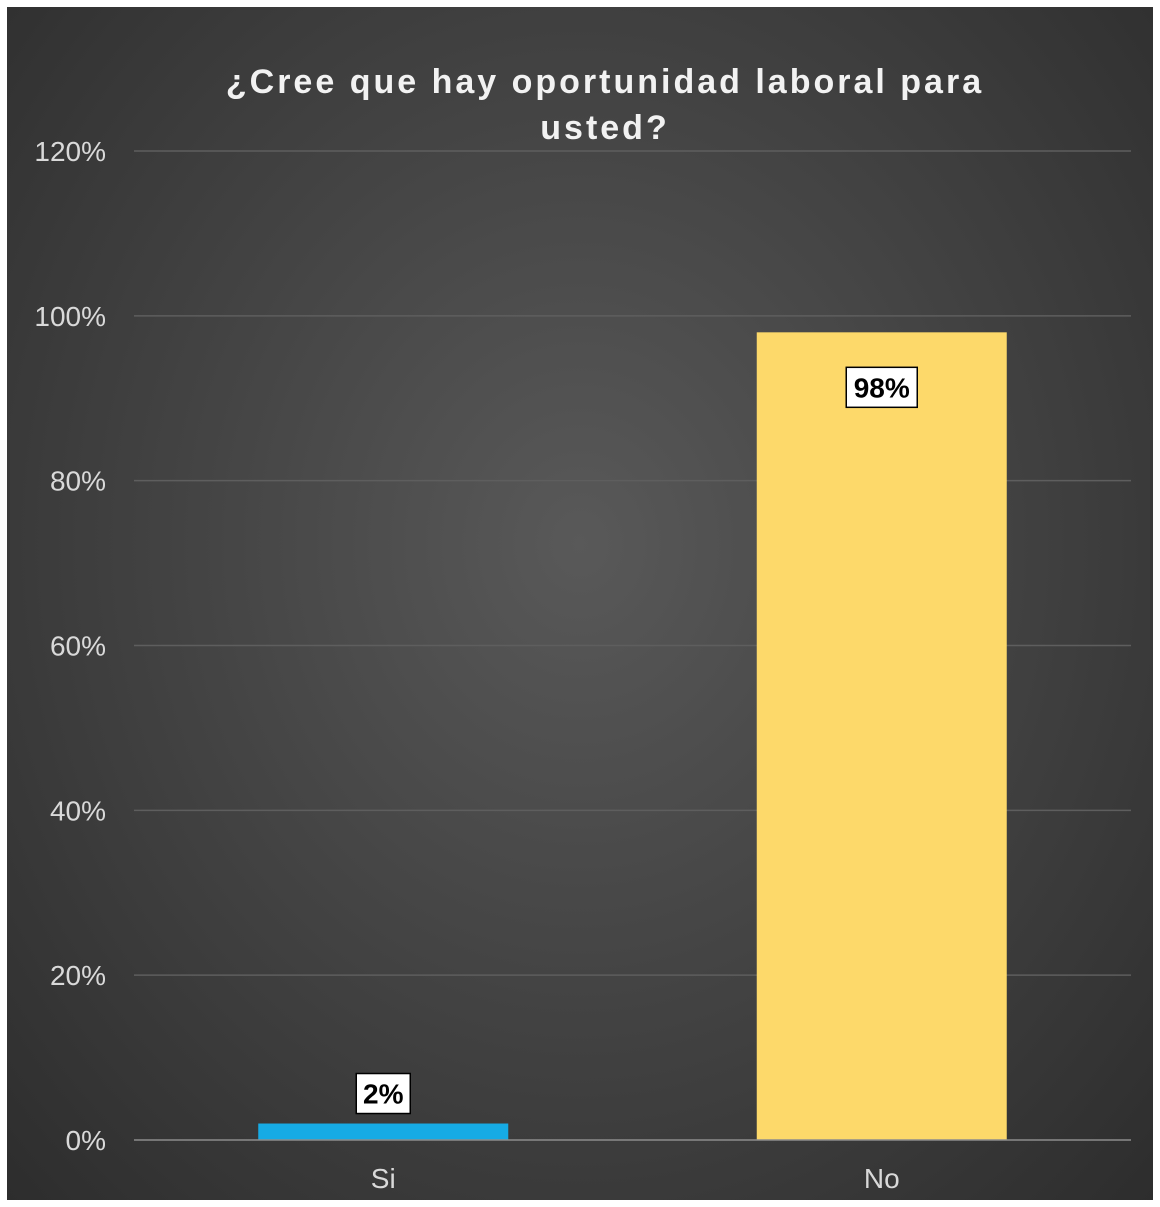 This screenshot has width=1160, height=1207. I want to click on y-tick-label: 60%, so click(78, 646).